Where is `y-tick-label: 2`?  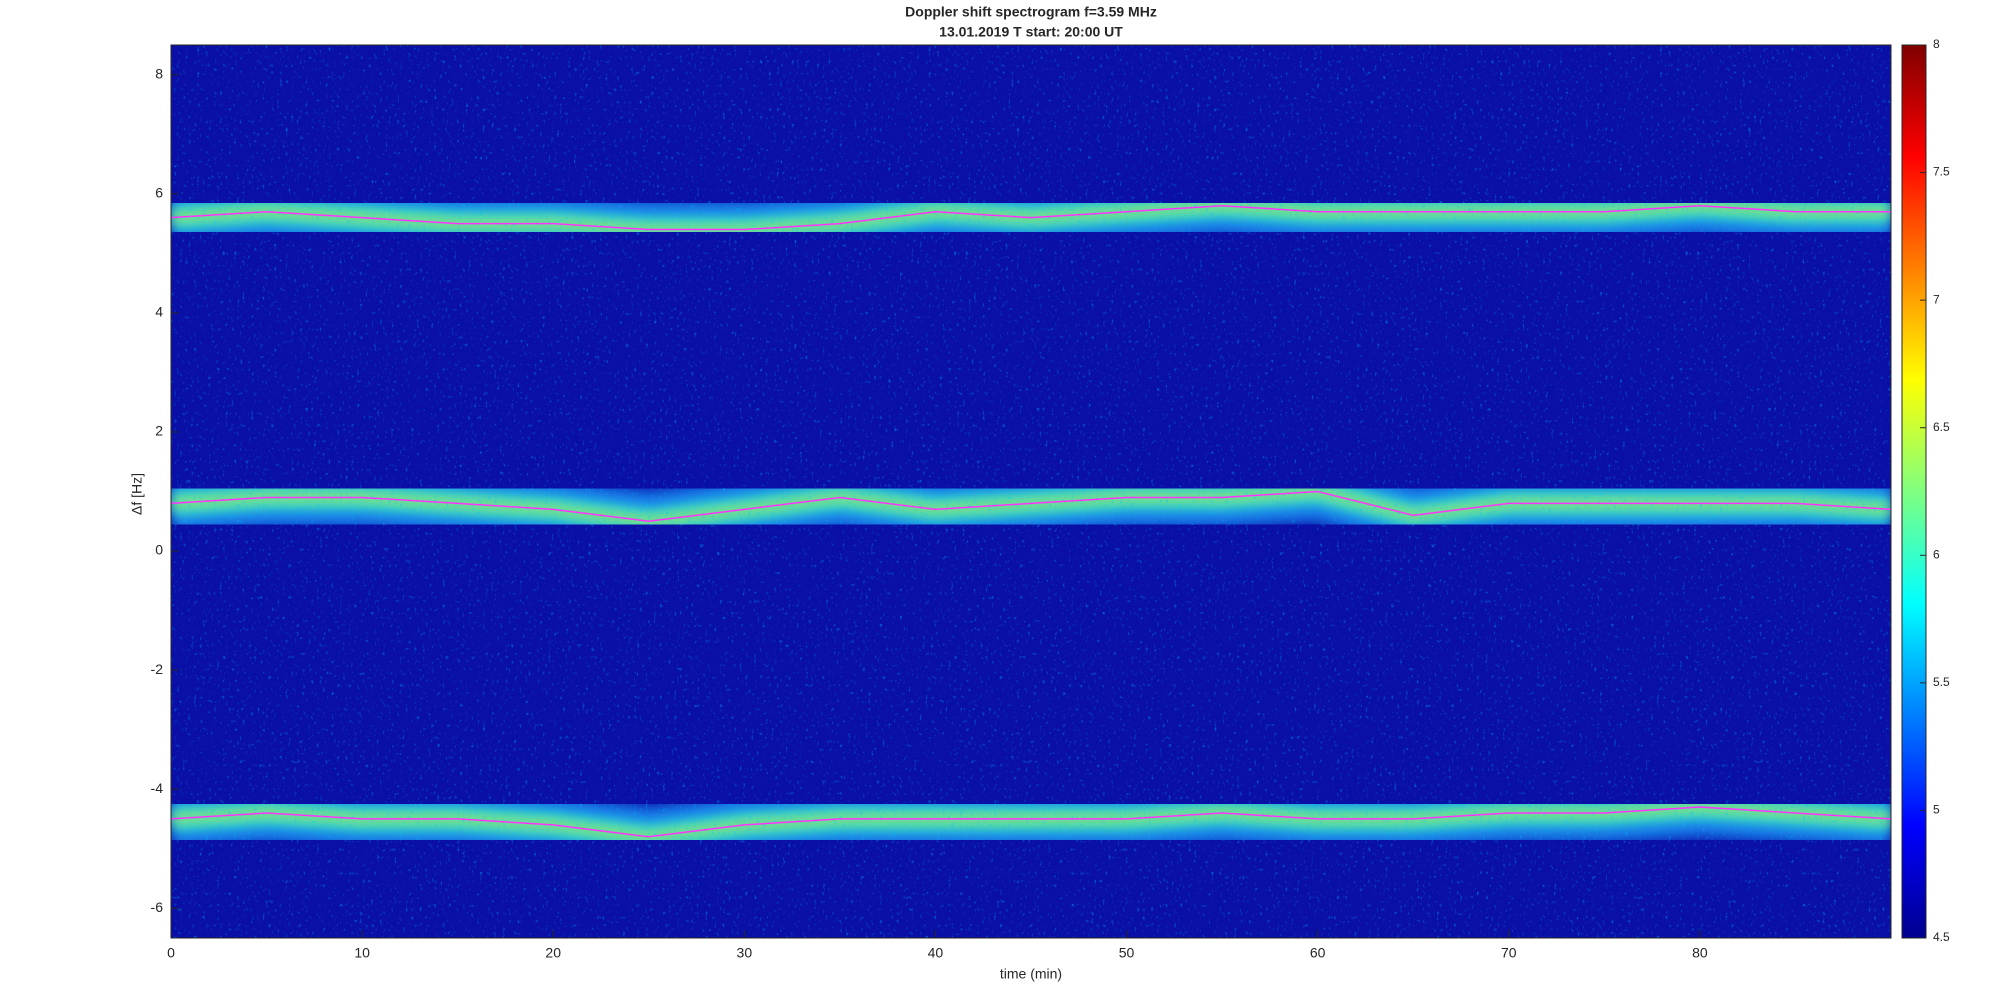
y-tick-label: 2 is located at coordinates (159, 431).